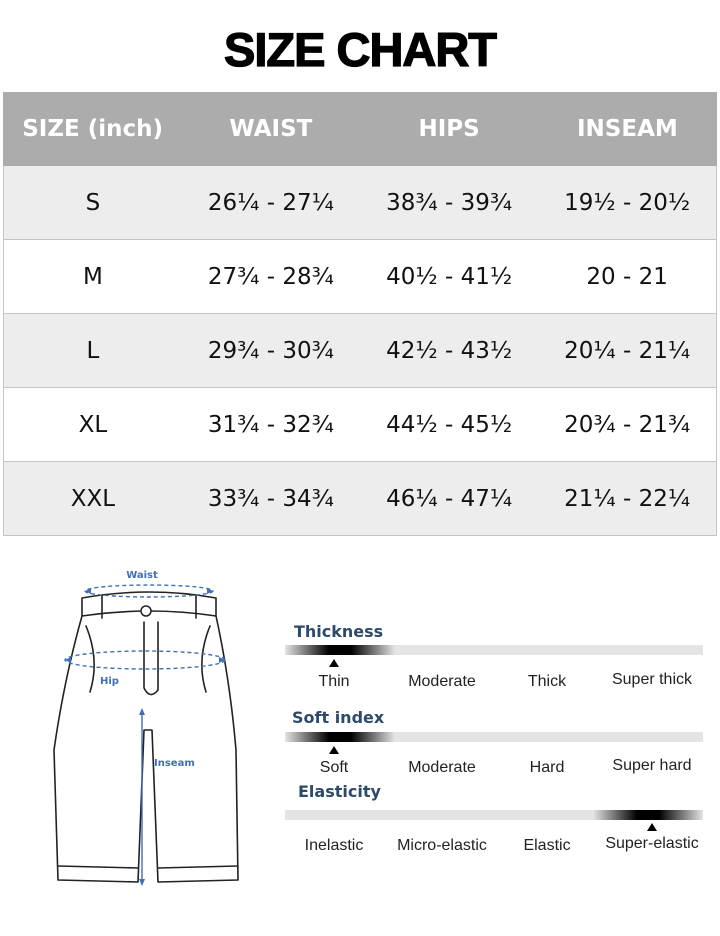  Describe the element at coordinates (92, 202) in the screenshot. I see `cell-size: S` at that location.